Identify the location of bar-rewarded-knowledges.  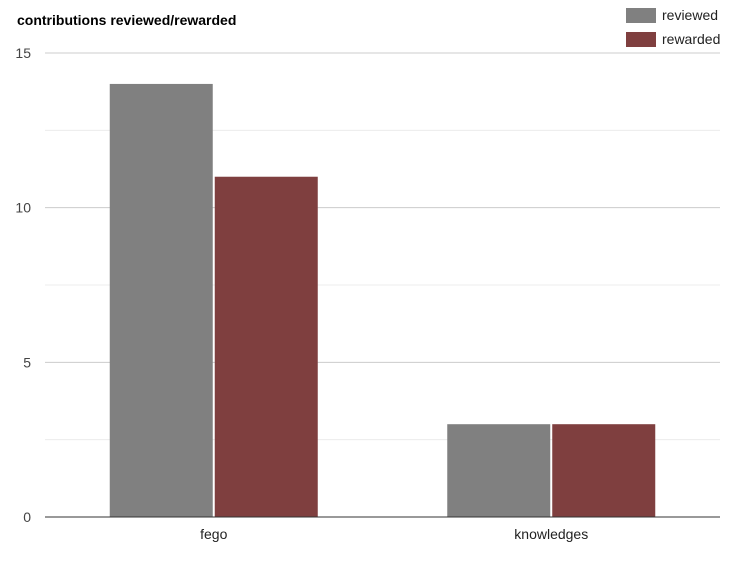
(604, 470).